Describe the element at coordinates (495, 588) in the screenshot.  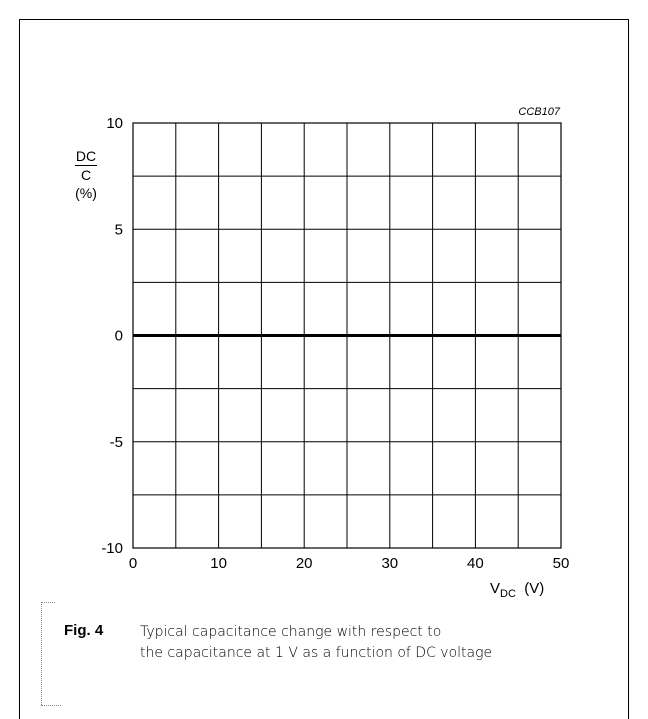
I see `x-label-main: V` at that location.